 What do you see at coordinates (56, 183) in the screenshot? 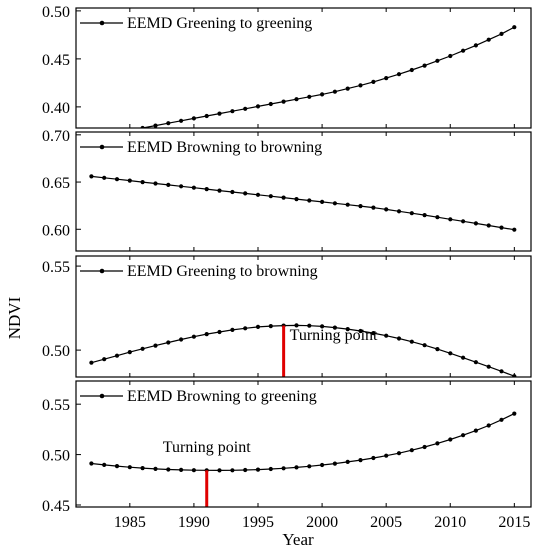
I see `y-tick-label: 0.65` at bounding box center [56, 183].